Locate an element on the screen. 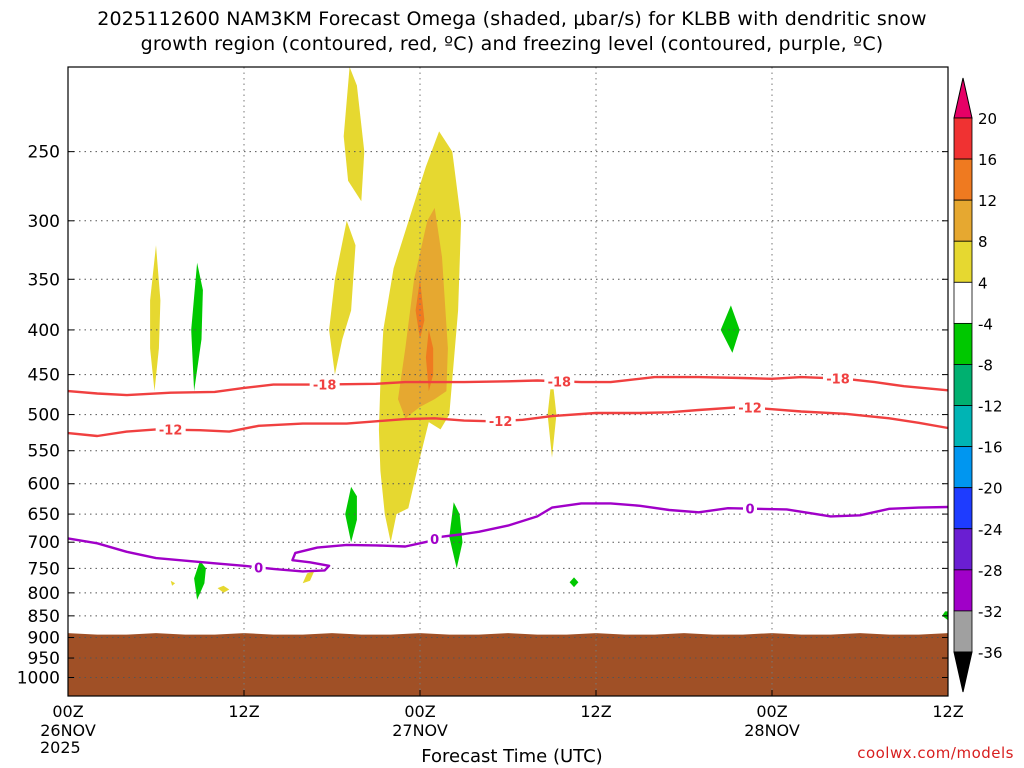 This screenshot has height=768, width=1024. y-tick-label: 300 is located at coordinates (44, 222).